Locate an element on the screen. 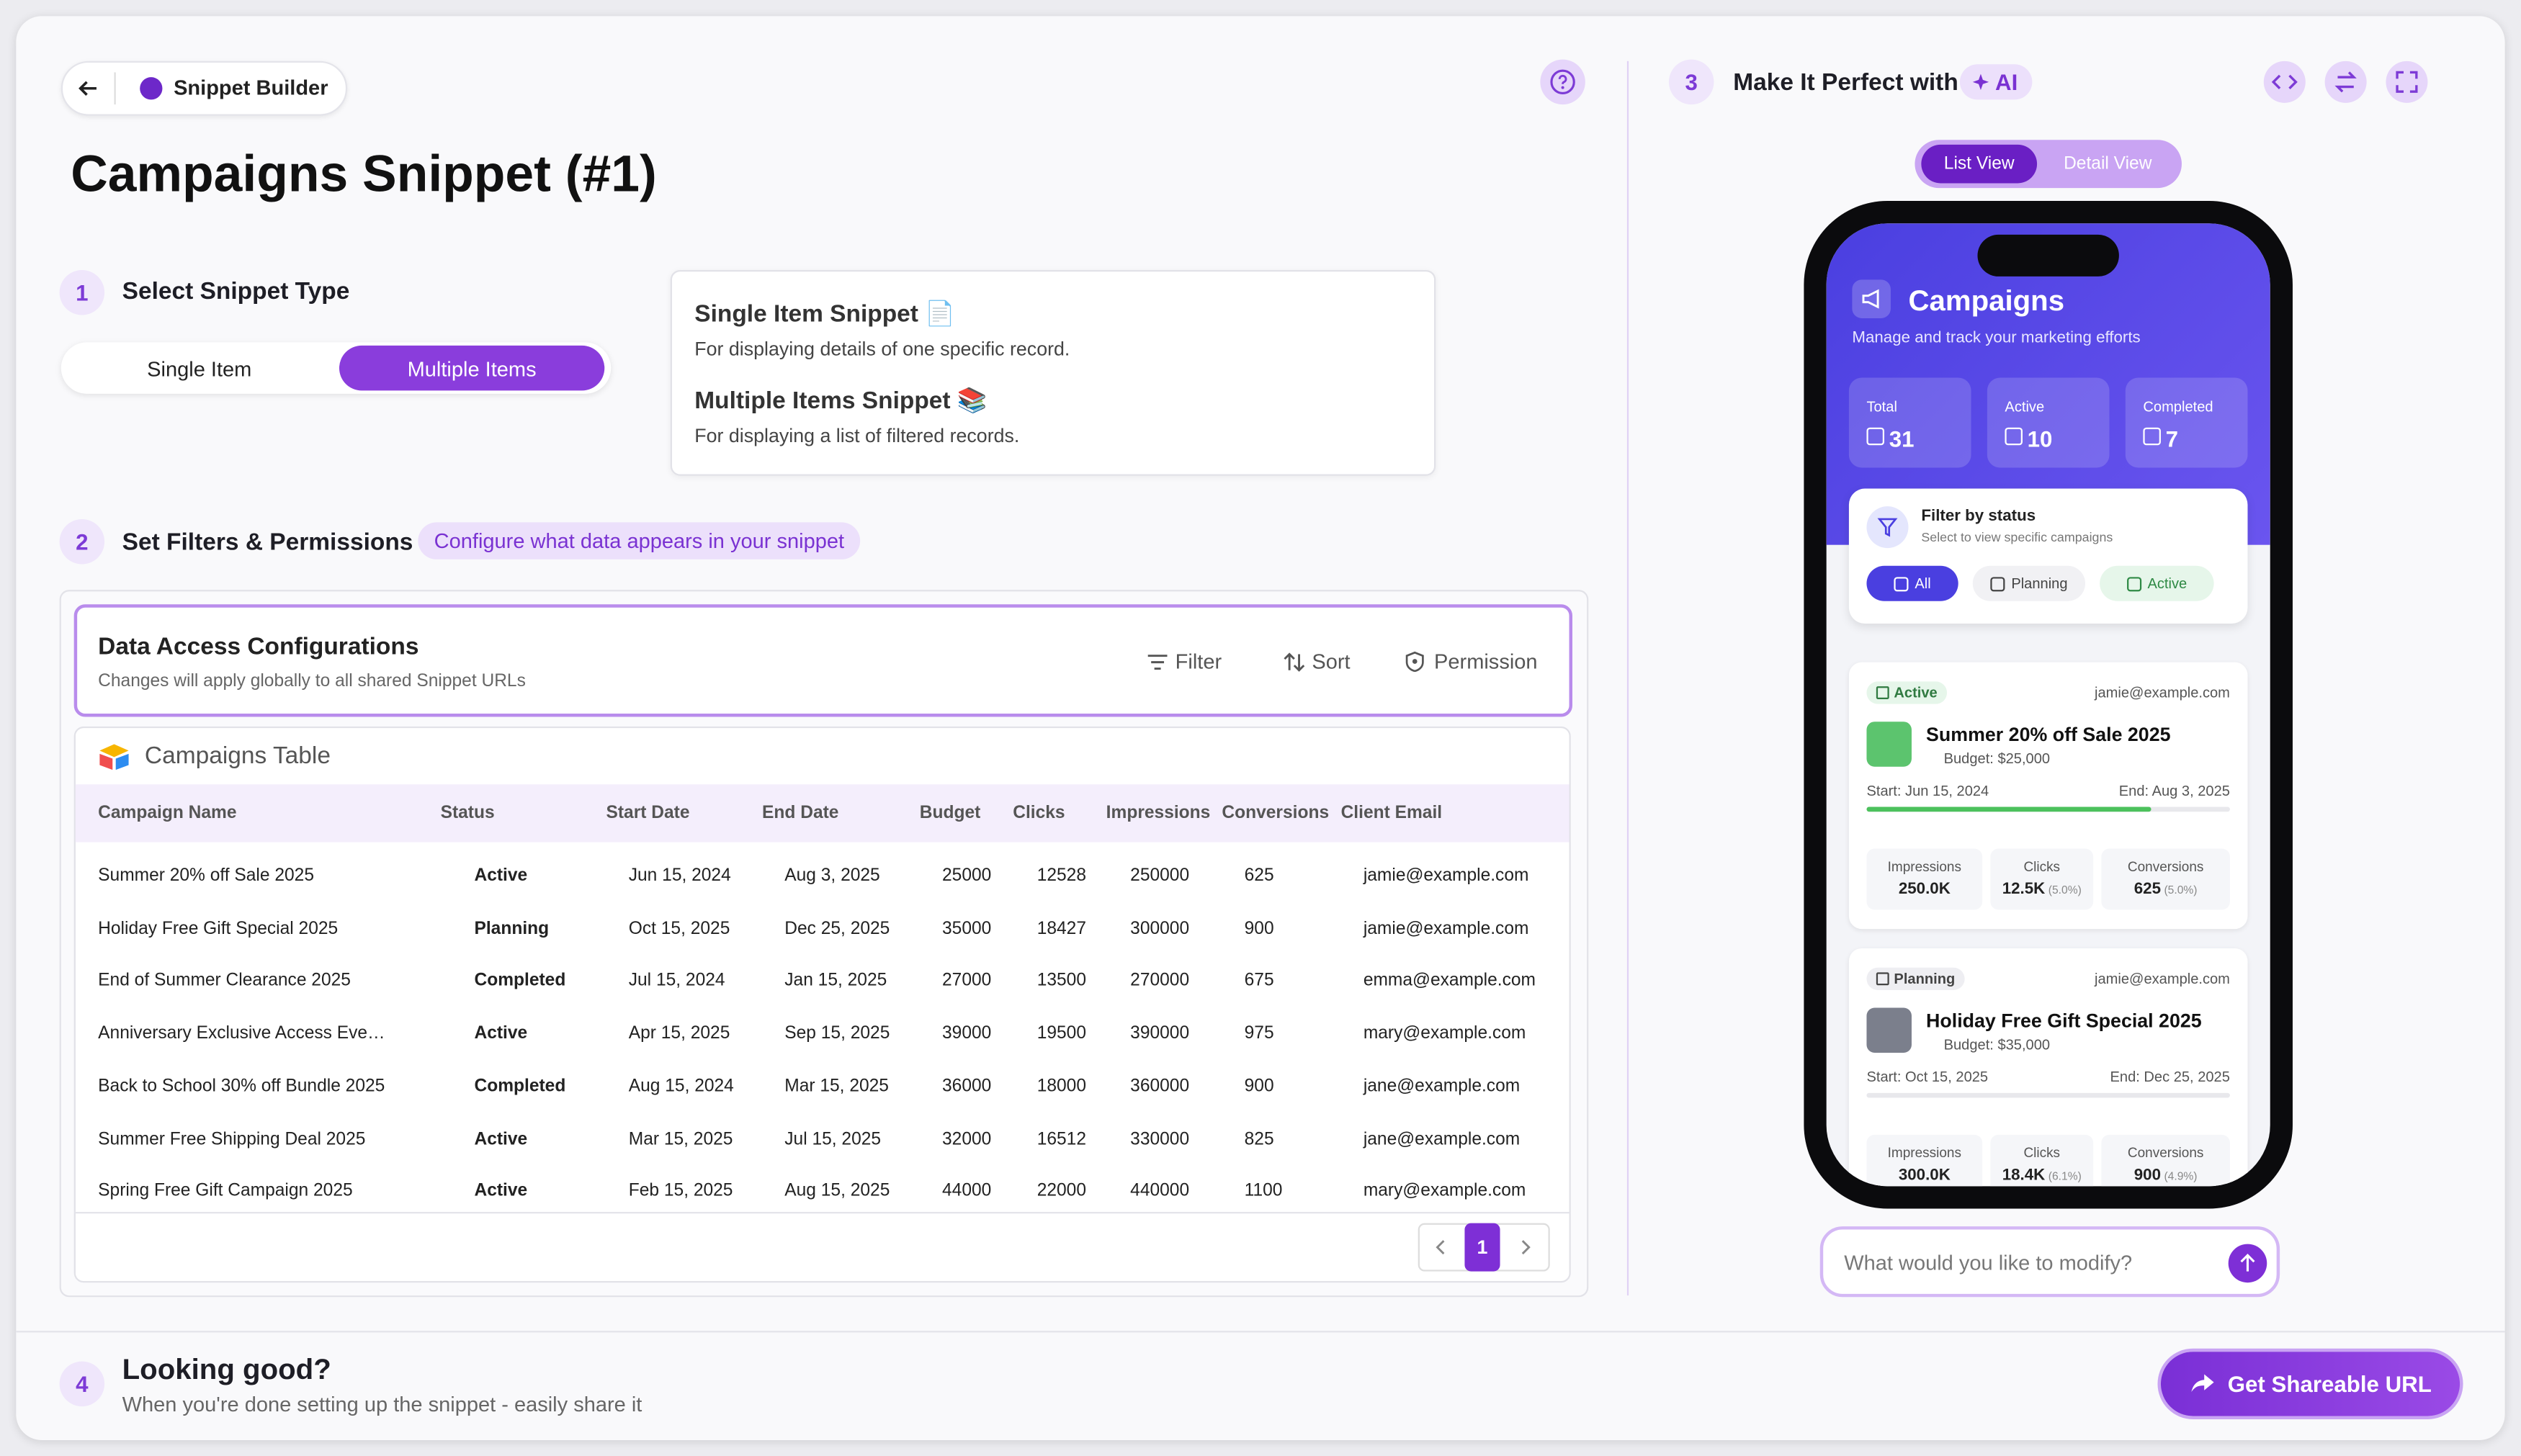  table-cell: Holiday Free Gift Special 2025 is located at coordinates (219, 928).